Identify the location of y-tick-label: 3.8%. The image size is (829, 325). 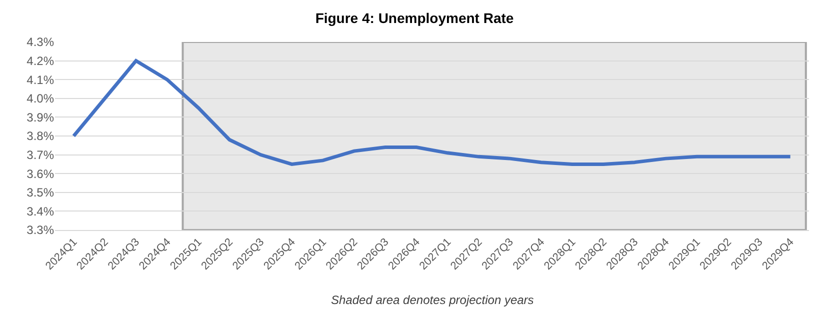
(40, 136).